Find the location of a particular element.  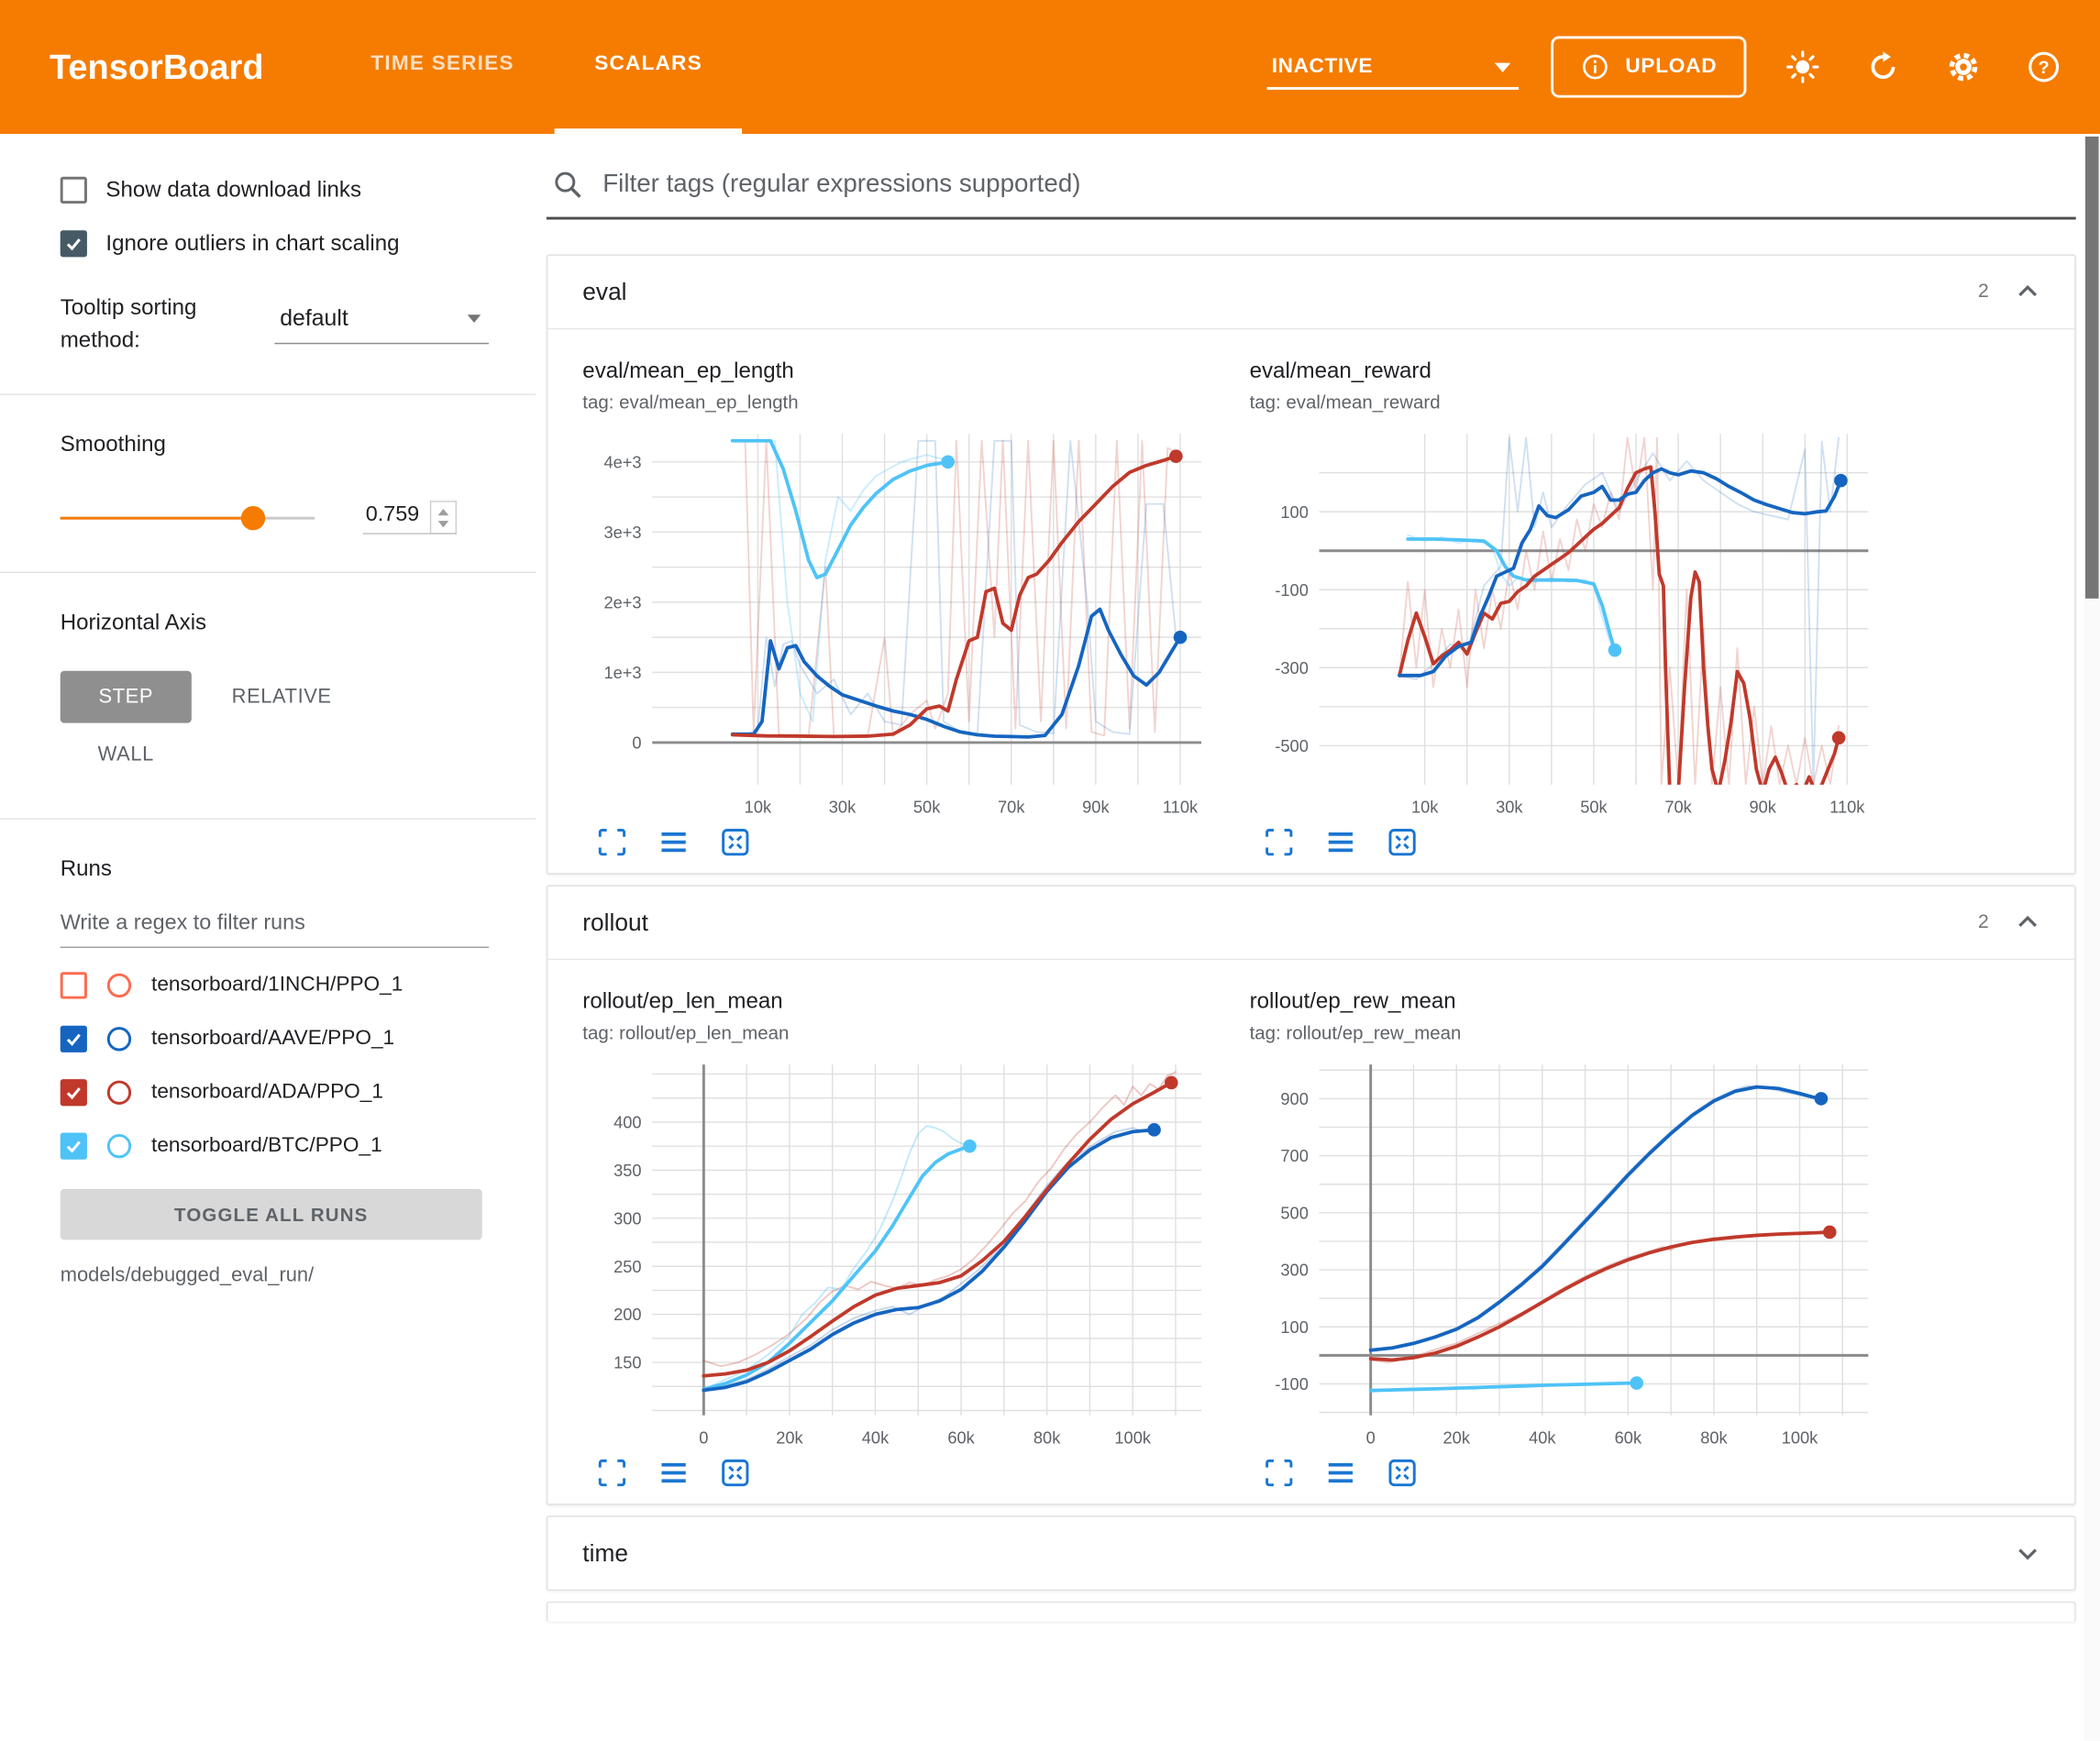

chevron-up-icon is located at coordinates (2028, 292).